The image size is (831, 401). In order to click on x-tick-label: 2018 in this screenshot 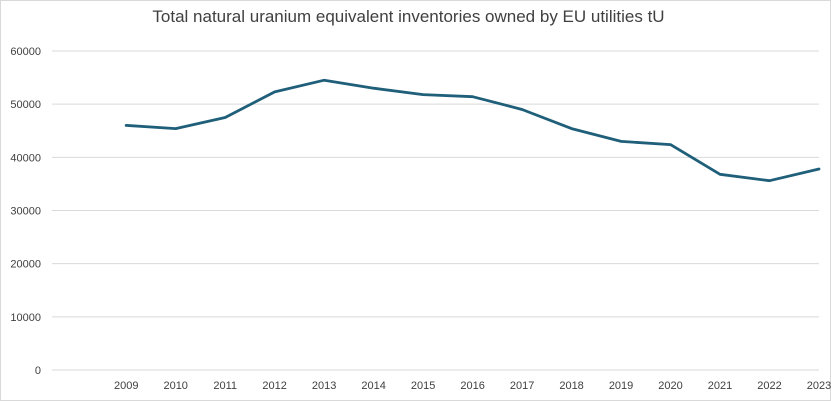, I will do `click(571, 386)`.